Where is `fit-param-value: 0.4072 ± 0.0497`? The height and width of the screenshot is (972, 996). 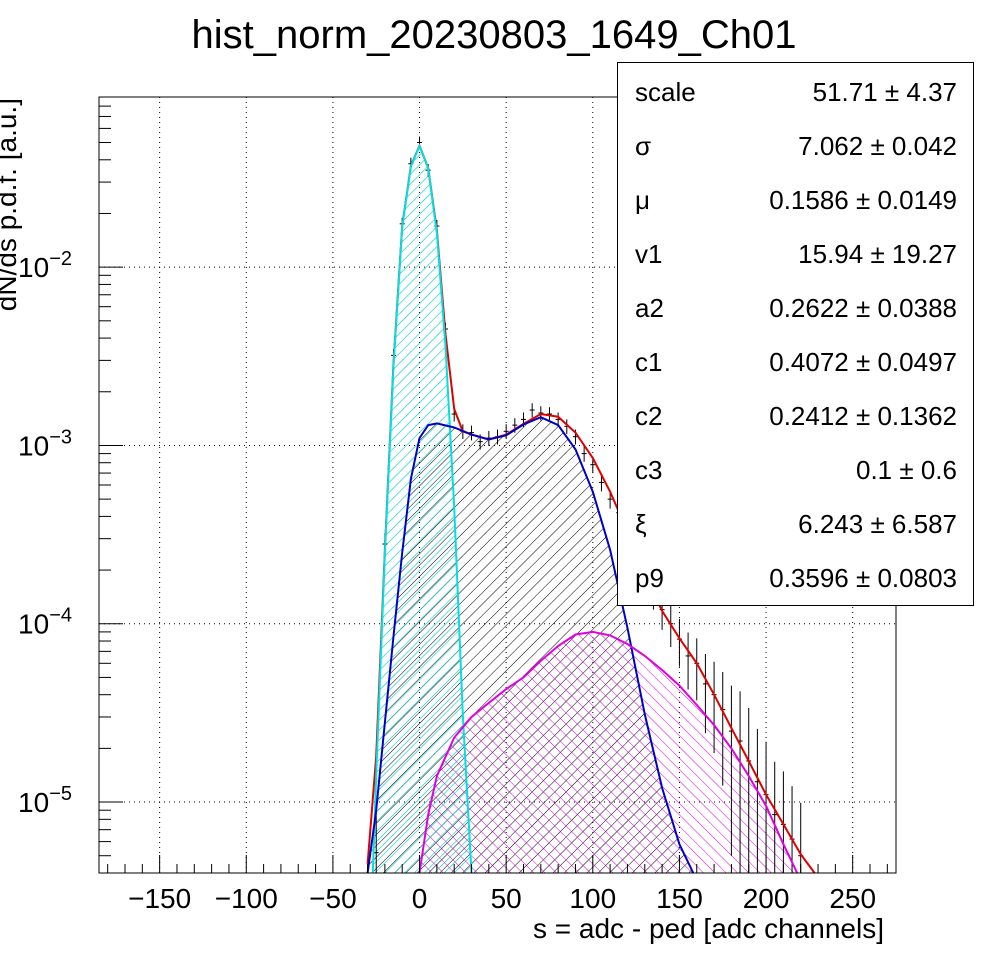
fit-param-value: 0.4072 ± 0.0497 is located at coordinates (863, 362).